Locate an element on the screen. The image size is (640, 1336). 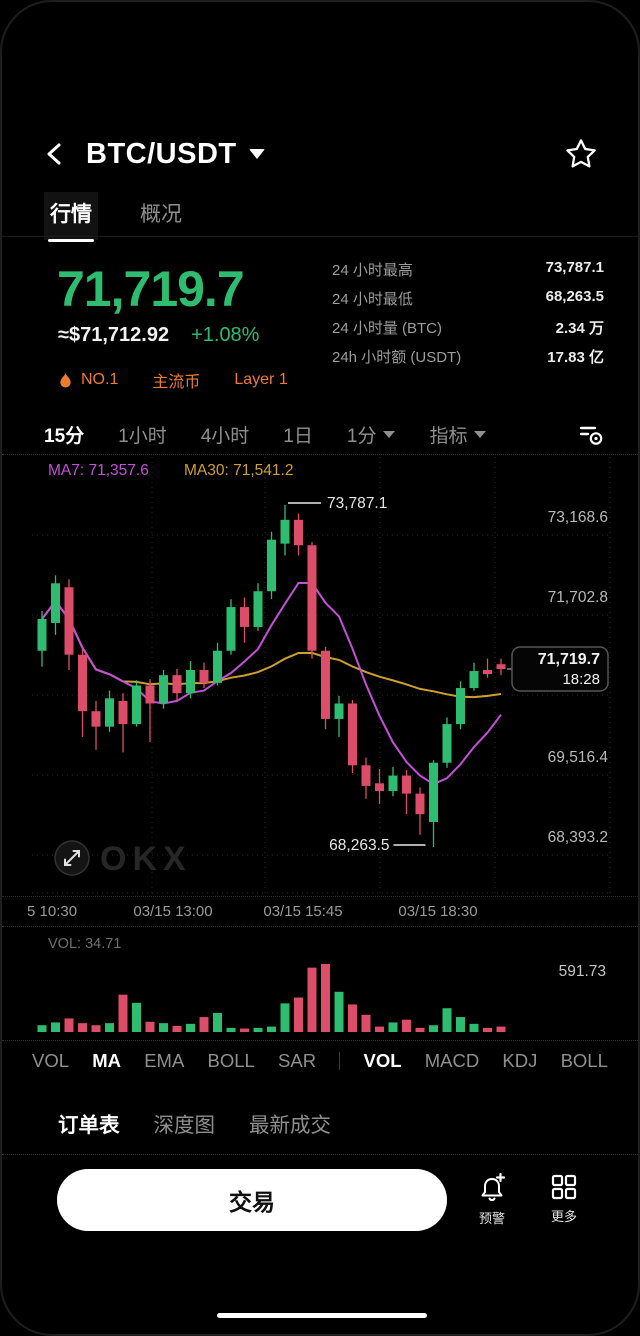
grid-more-icon is located at coordinates (564, 1187).